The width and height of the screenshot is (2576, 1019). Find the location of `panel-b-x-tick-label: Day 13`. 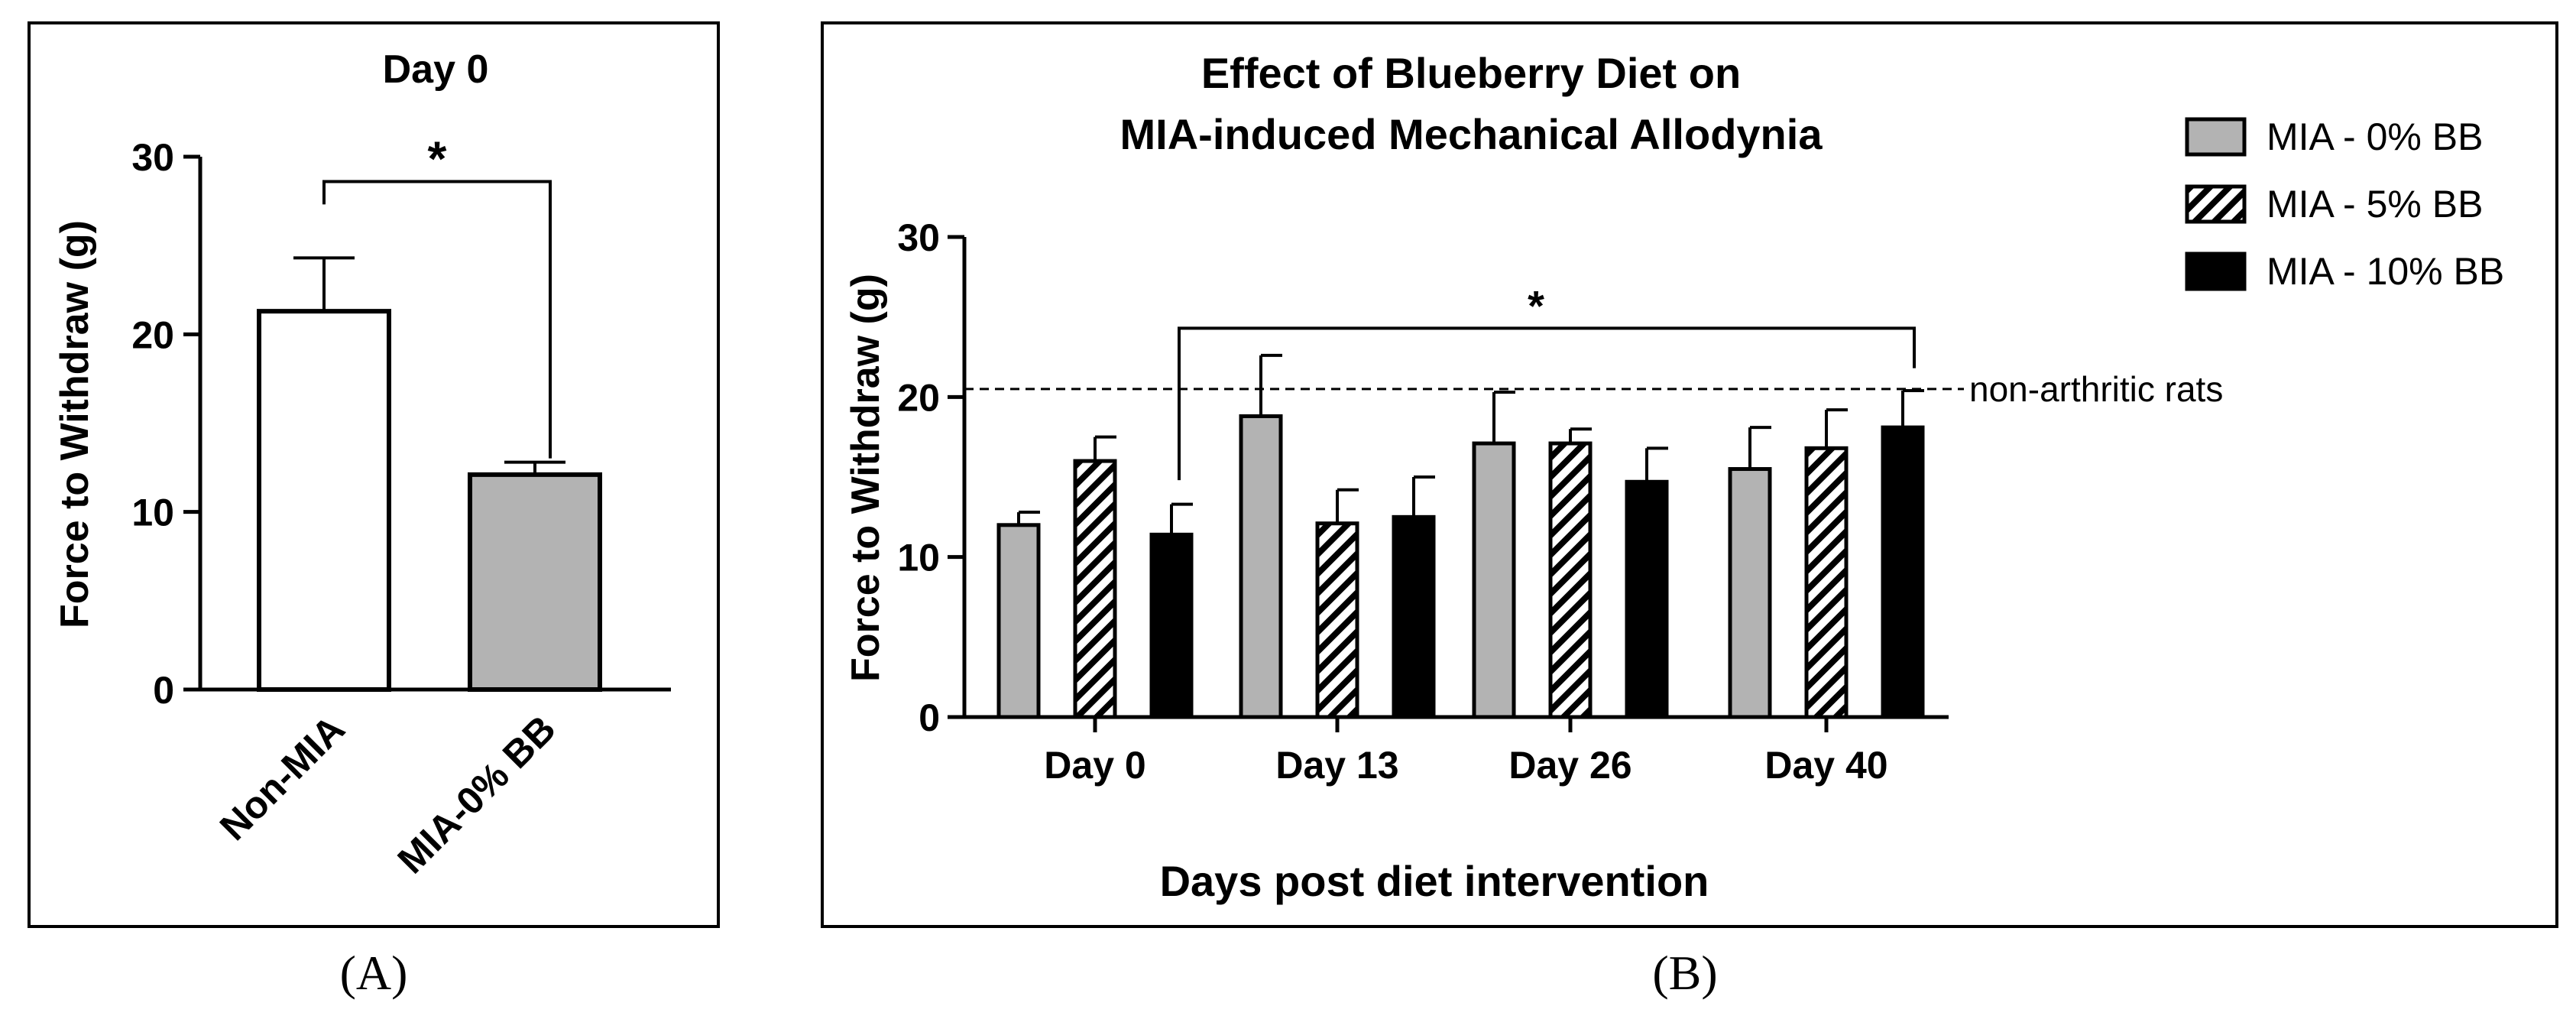

panel-b-x-tick-label: Day 13 is located at coordinates (1336, 766).